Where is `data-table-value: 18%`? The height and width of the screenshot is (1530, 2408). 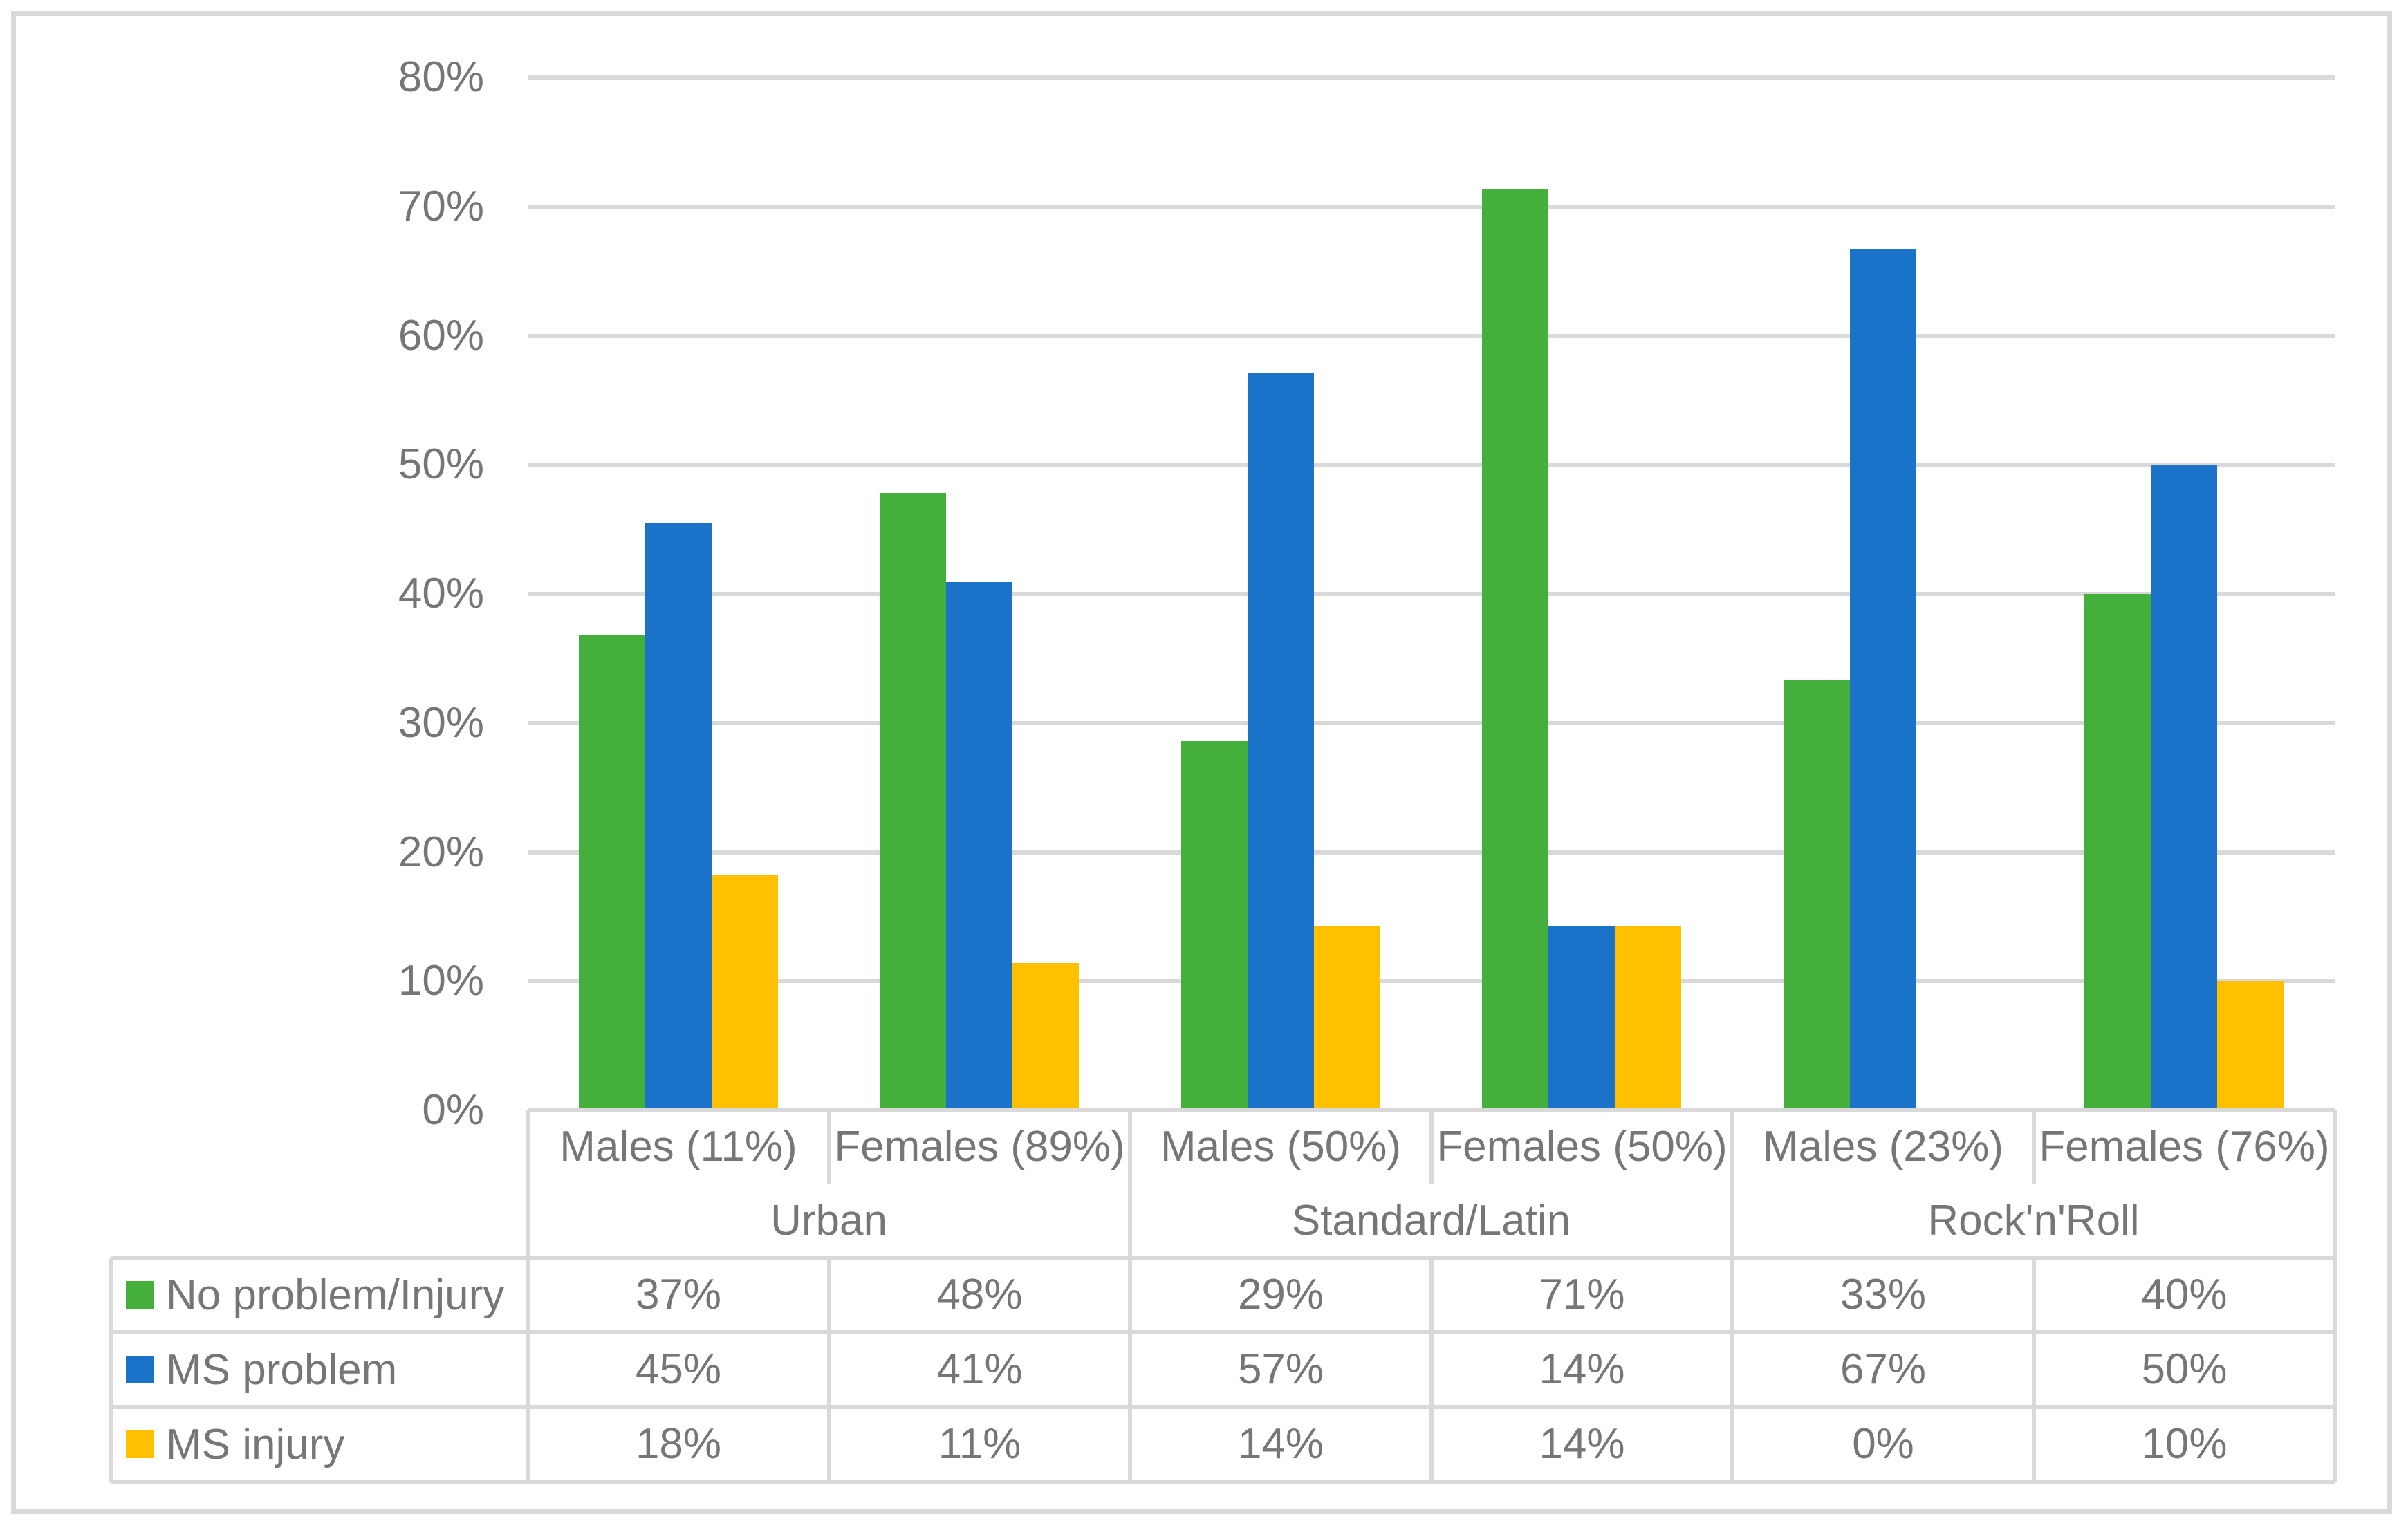
data-table-value: 18% is located at coordinates (678, 1444).